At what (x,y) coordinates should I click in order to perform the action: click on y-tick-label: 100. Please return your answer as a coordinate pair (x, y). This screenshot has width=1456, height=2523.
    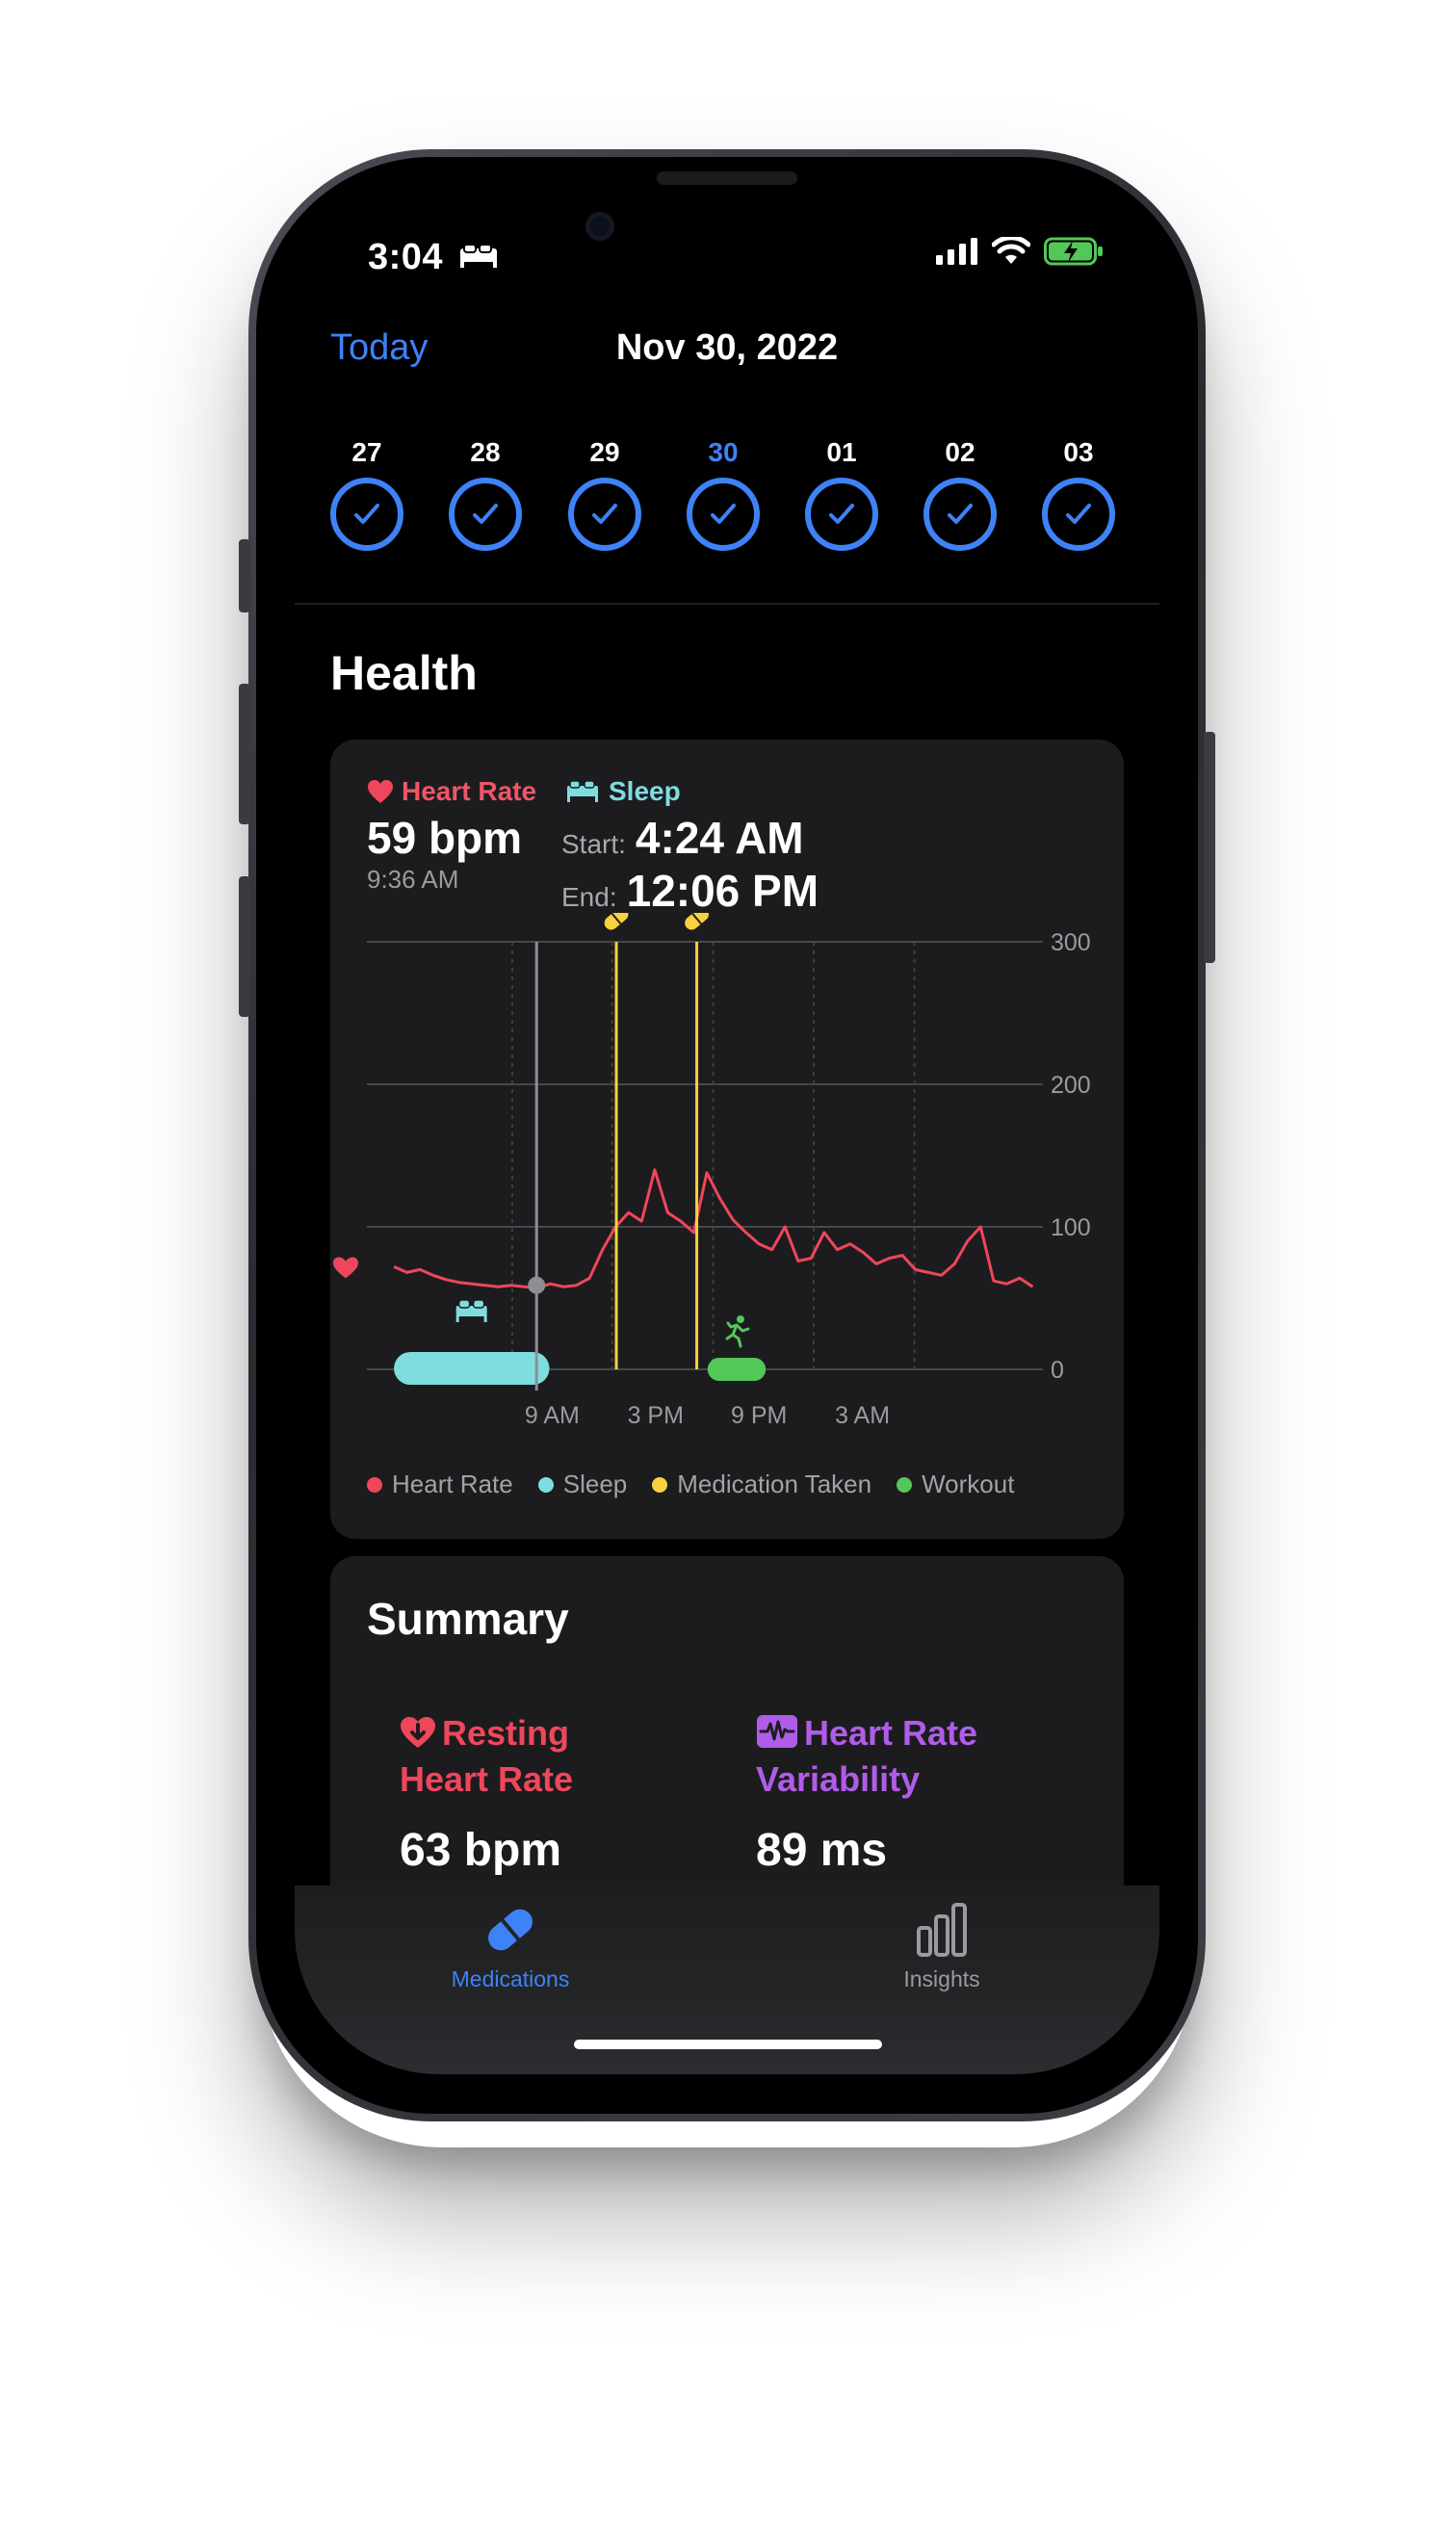
    Looking at the image, I should click on (1071, 1227).